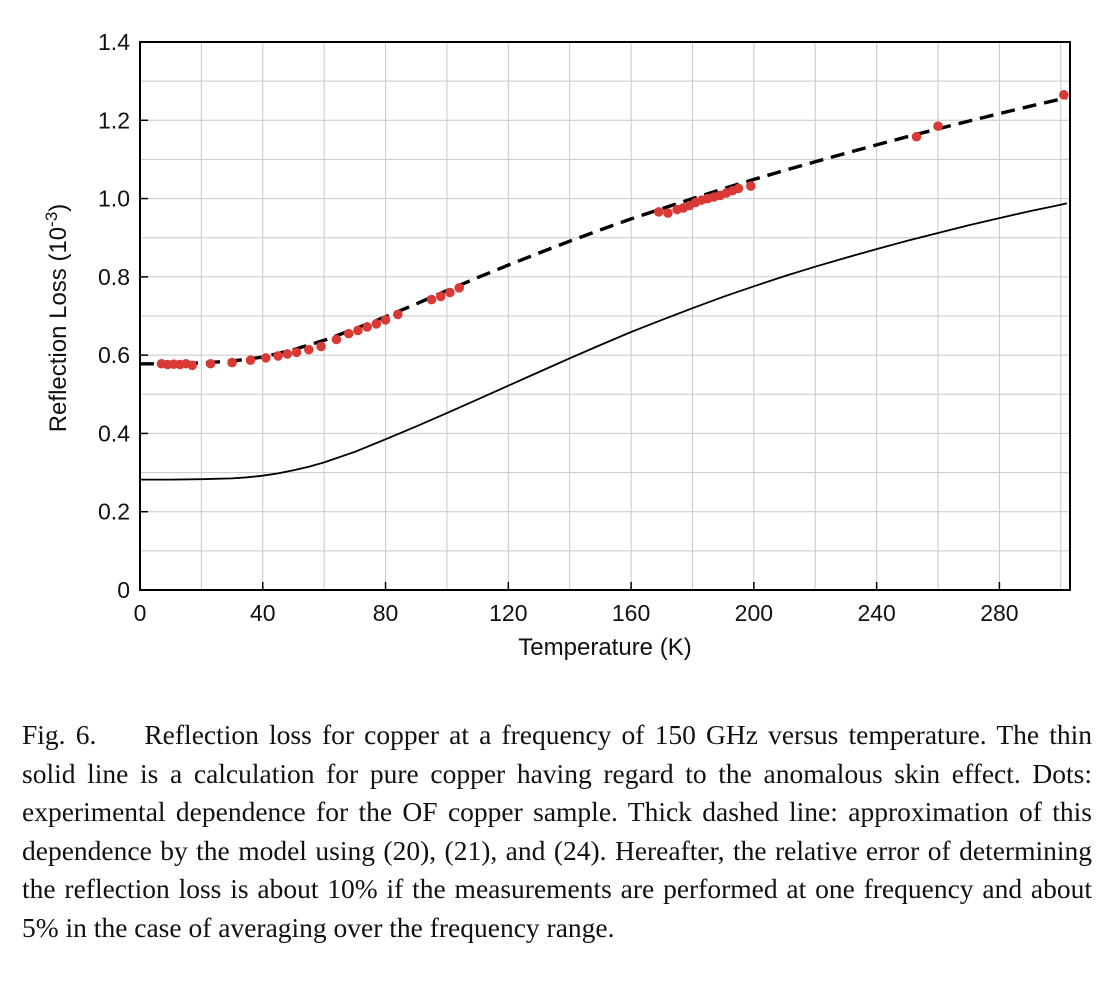  Describe the element at coordinates (263, 613) in the screenshot. I see `x-tick-label: 40` at that location.